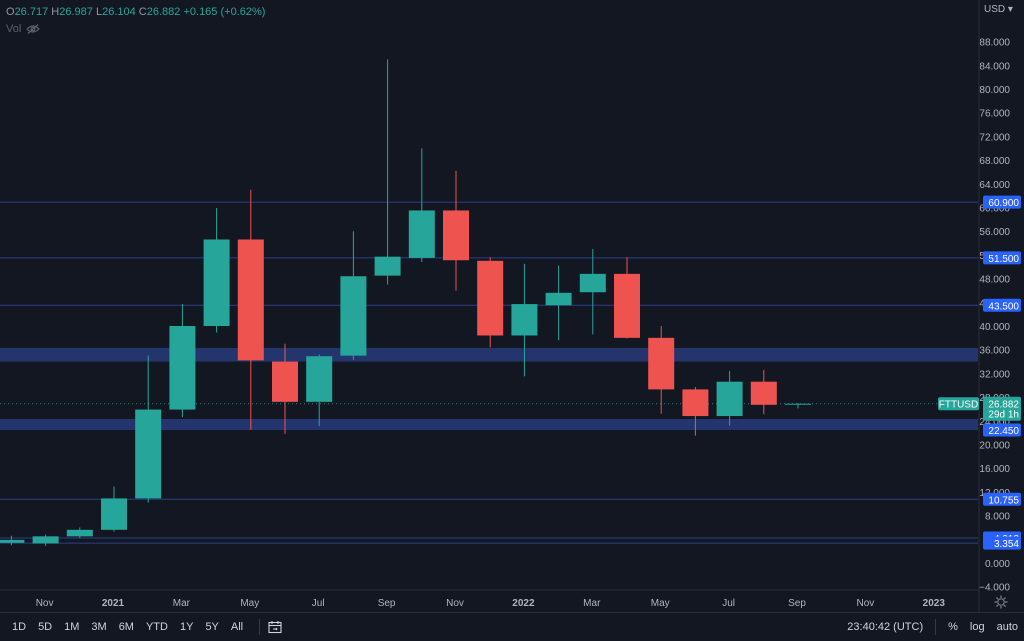  Describe the element at coordinates (186, 627) in the screenshot. I see `timeframe-1y: 1Y` at that location.